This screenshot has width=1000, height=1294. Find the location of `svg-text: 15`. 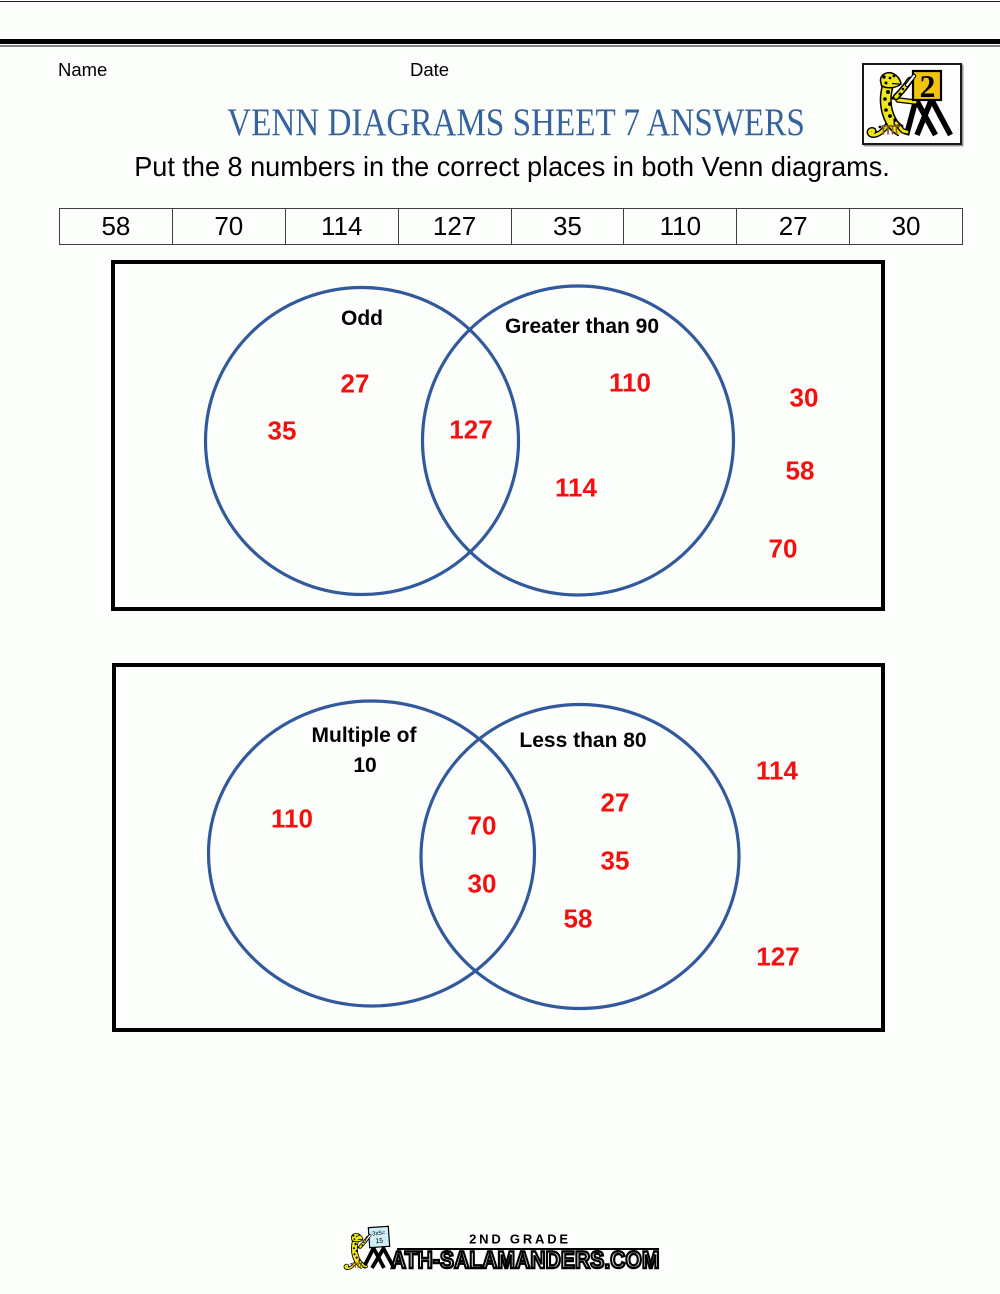

svg-text: 15 is located at coordinates (379, 1242).